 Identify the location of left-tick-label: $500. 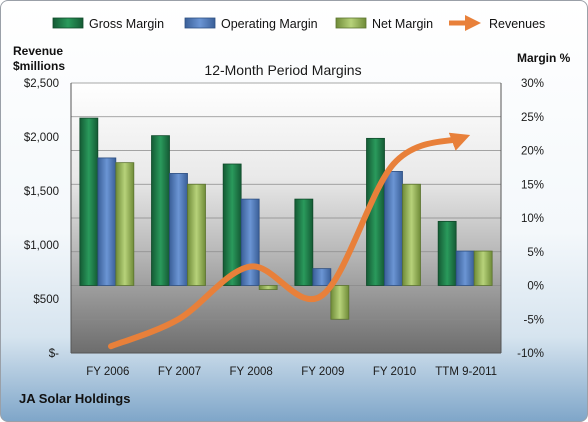
(46, 300).